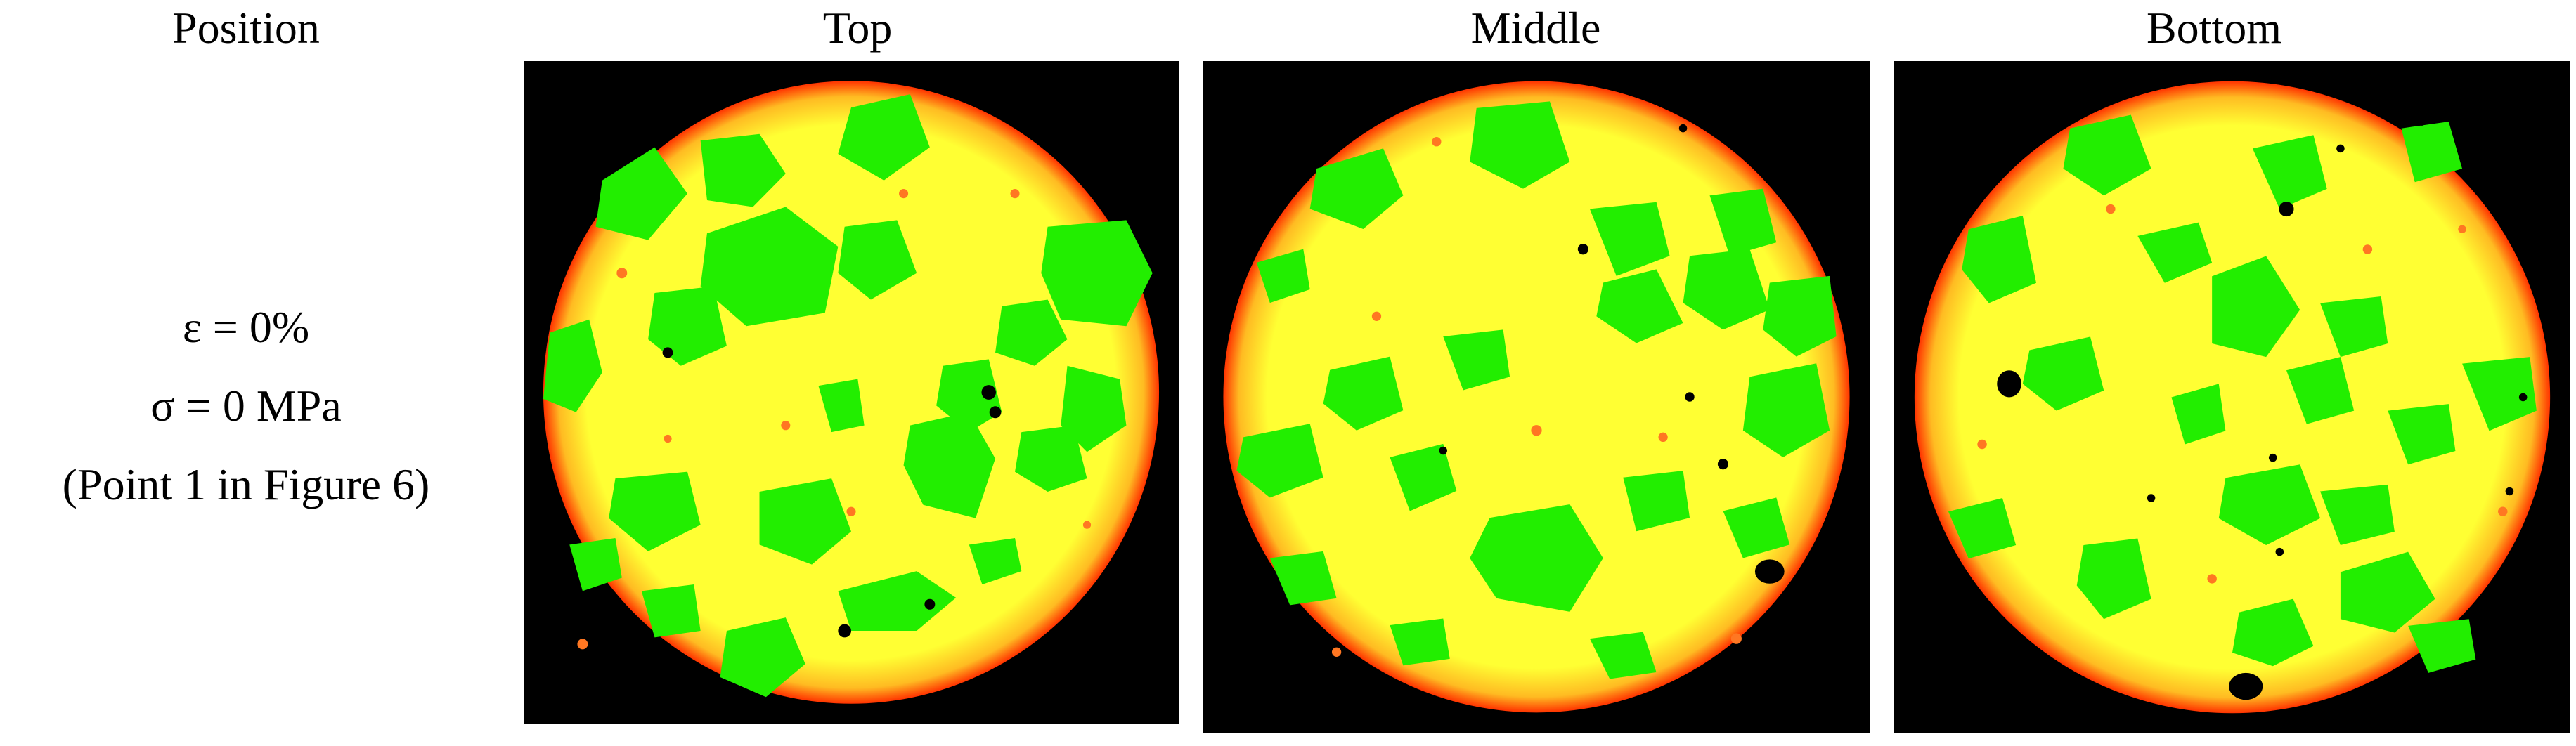 The image size is (2576, 746). I want to click on bottom-header: Bottom, so click(2214, 28).